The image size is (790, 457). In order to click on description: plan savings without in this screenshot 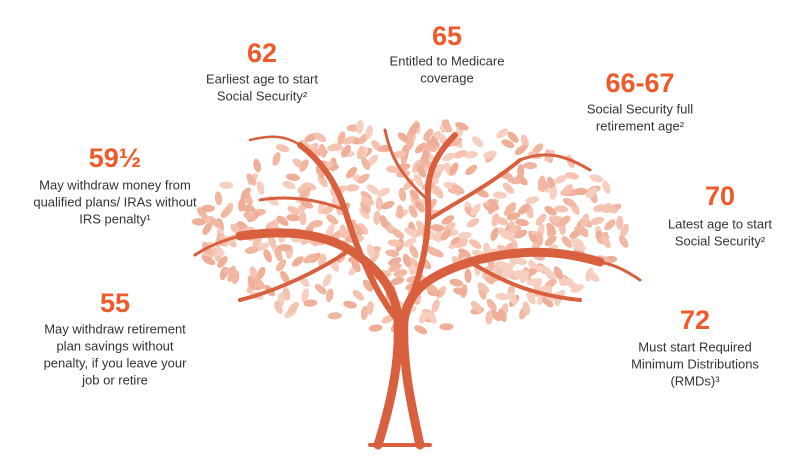, I will do `click(114, 345)`.